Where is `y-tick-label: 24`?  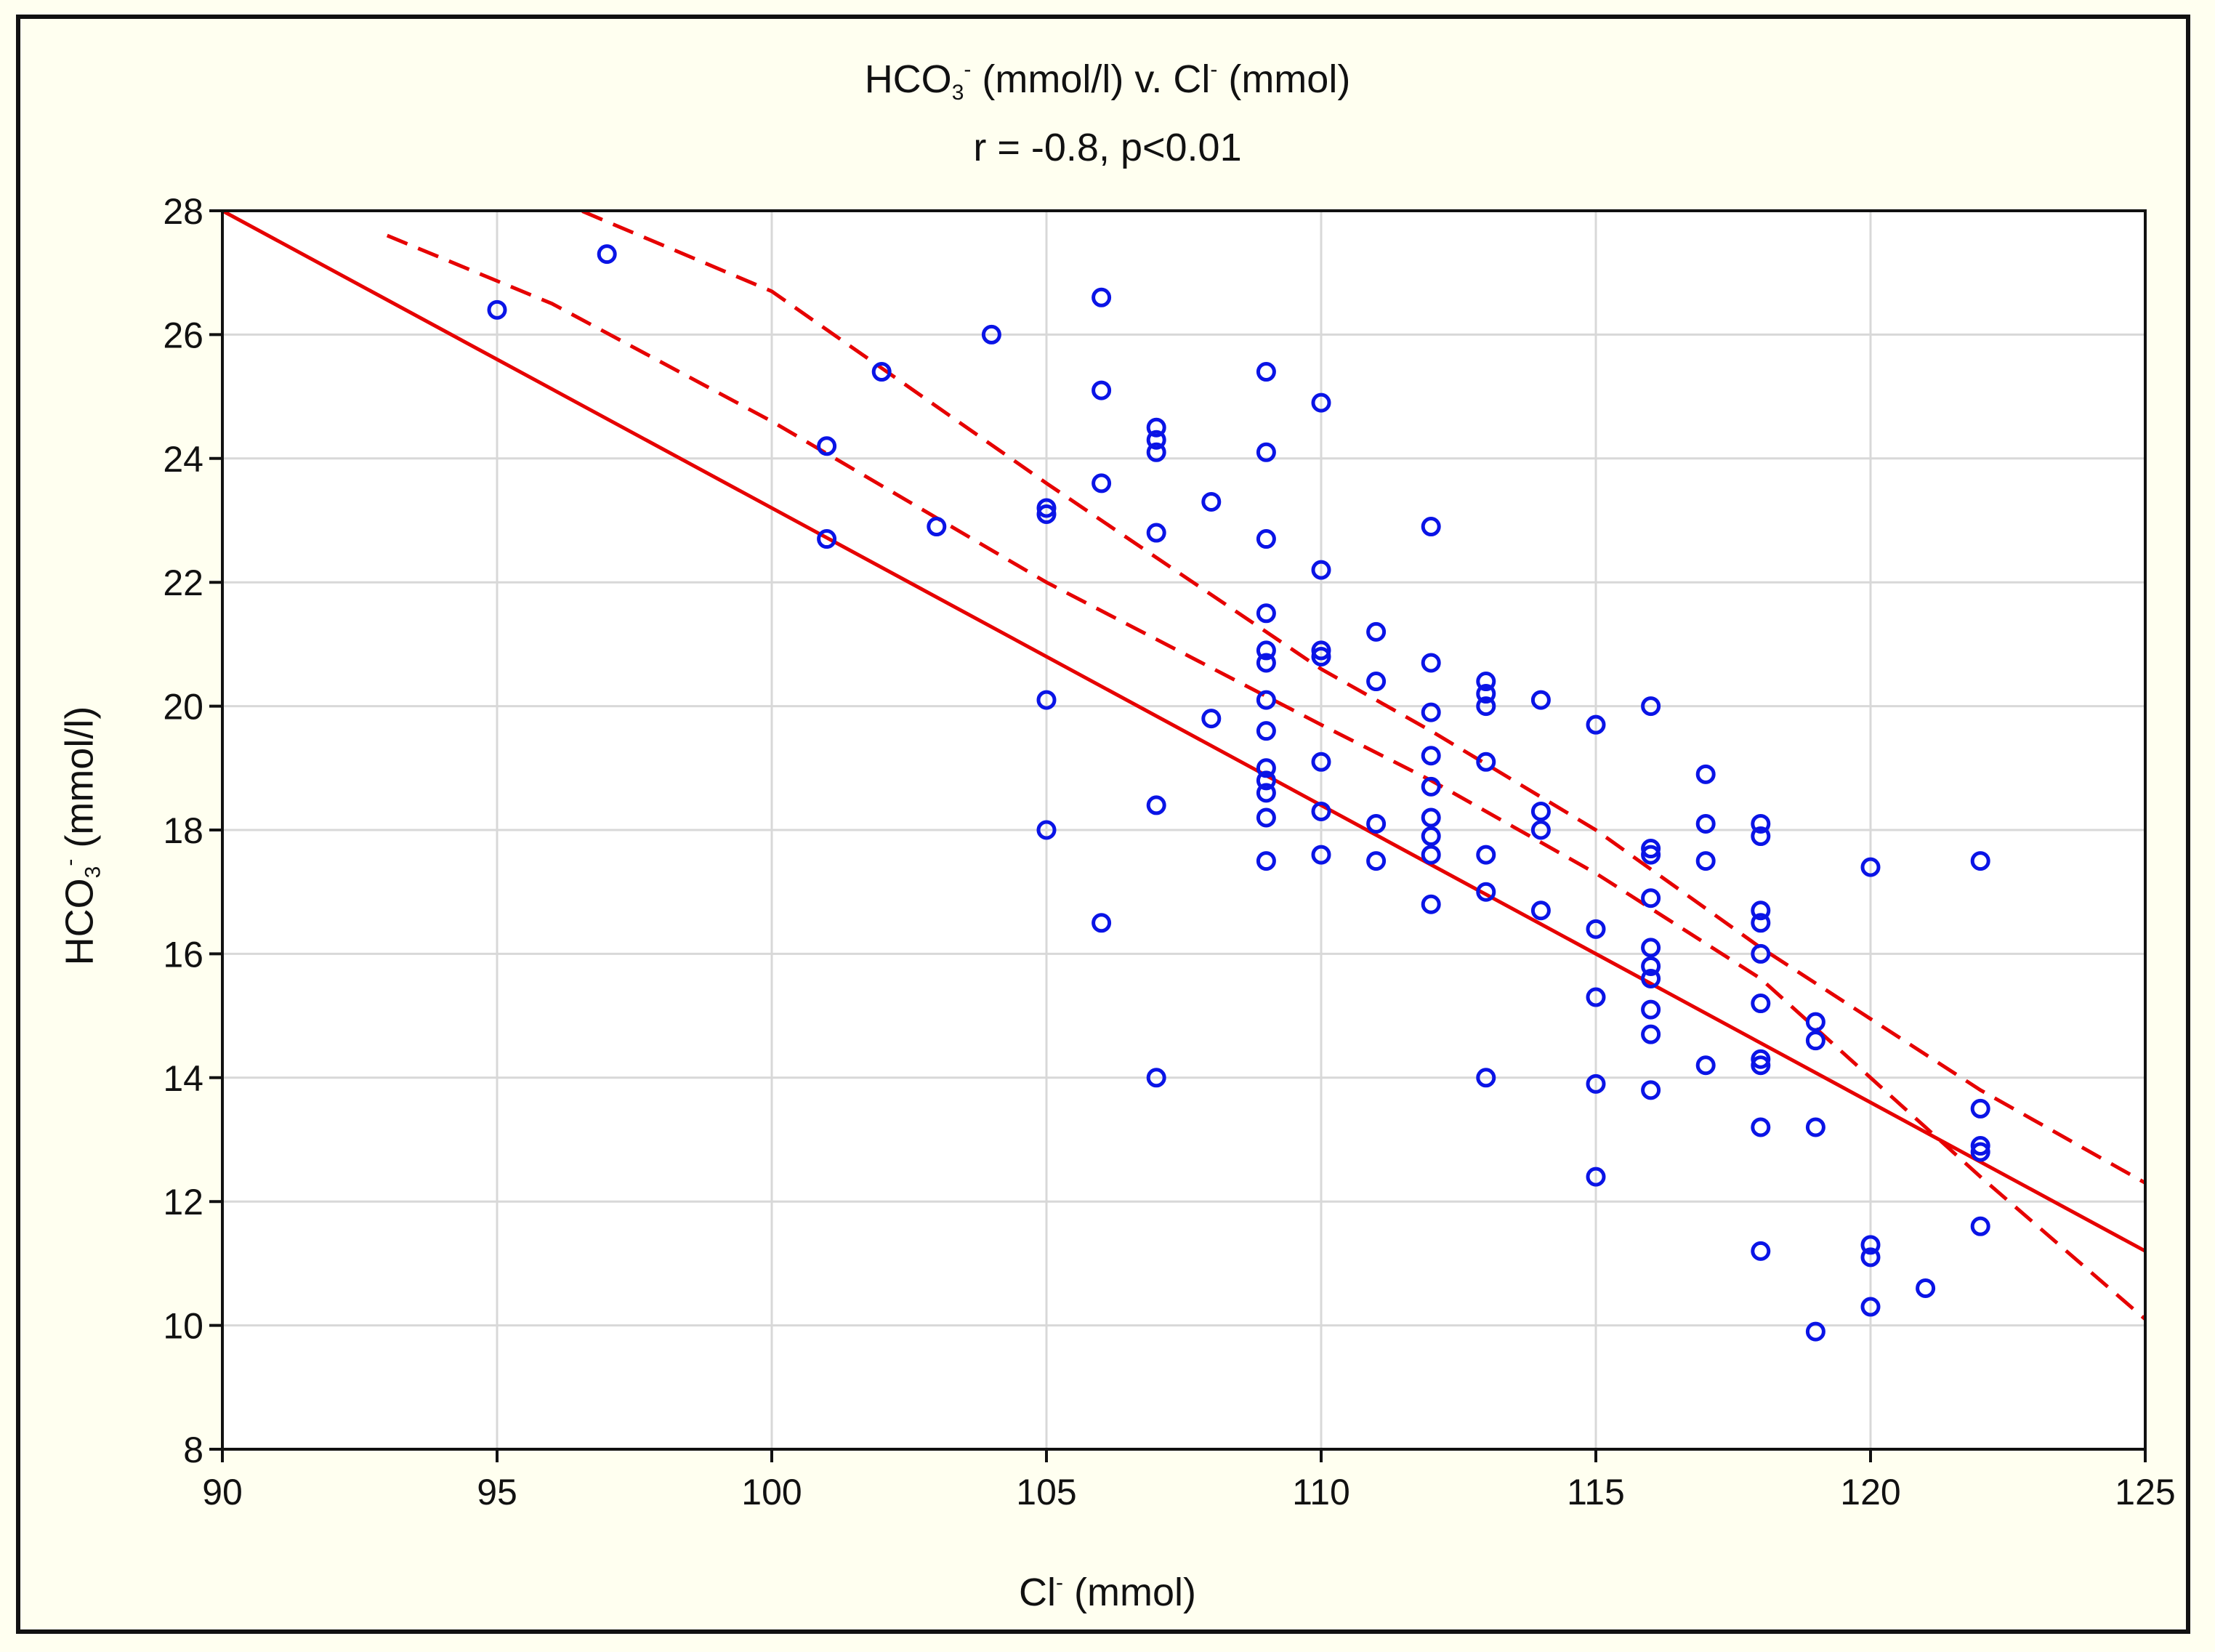 y-tick-label: 24 is located at coordinates (183, 459).